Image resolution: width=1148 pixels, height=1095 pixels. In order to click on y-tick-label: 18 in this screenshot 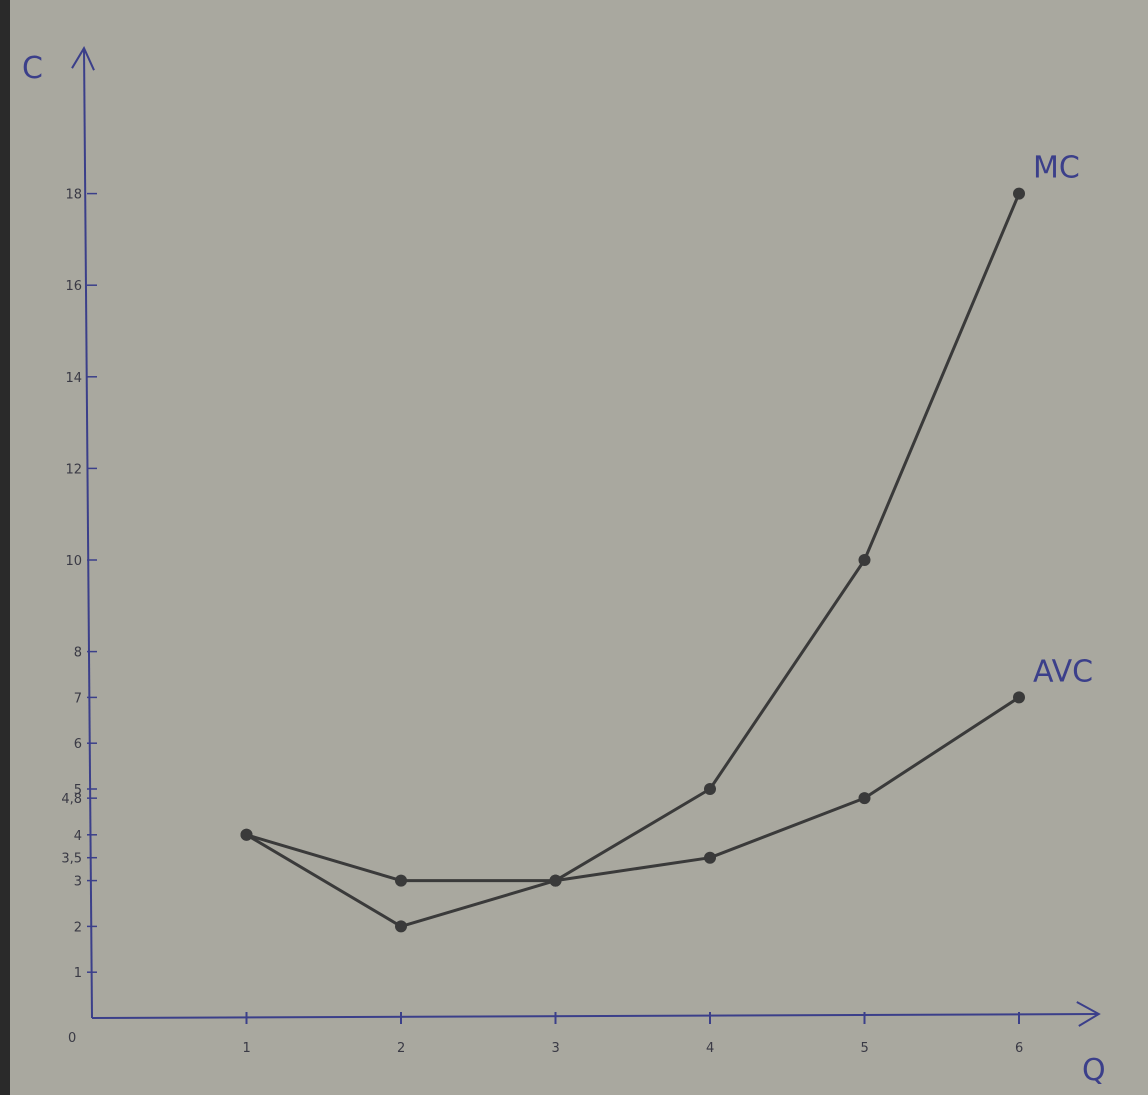, I will do `click(73, 195)`.